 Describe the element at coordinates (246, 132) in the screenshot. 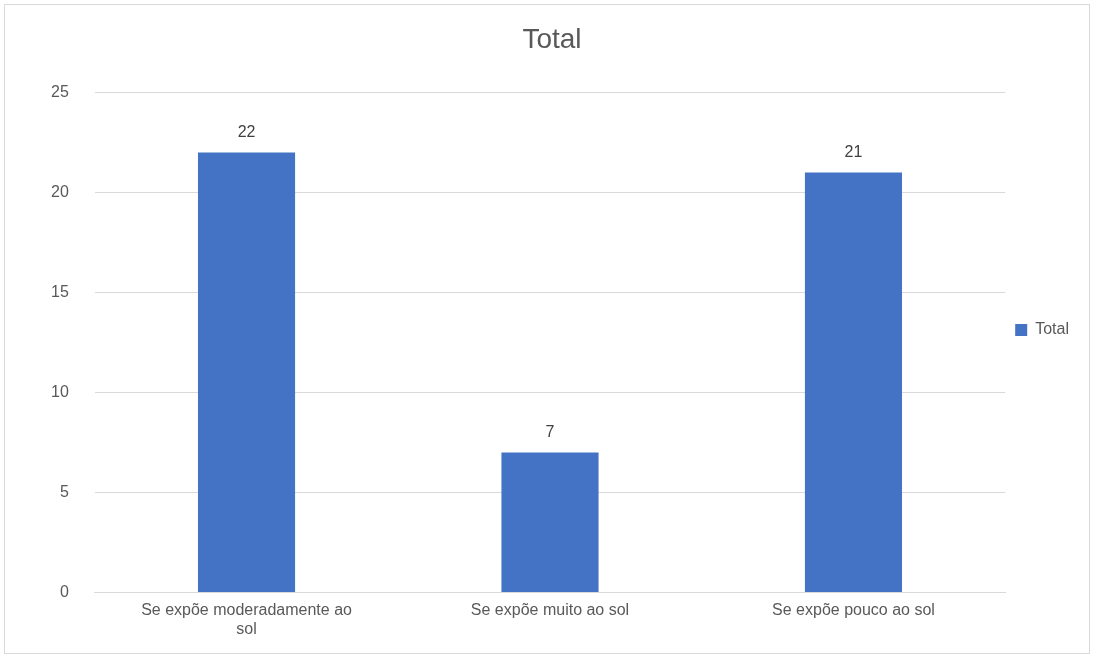

I see `data-label: 22` at that location.